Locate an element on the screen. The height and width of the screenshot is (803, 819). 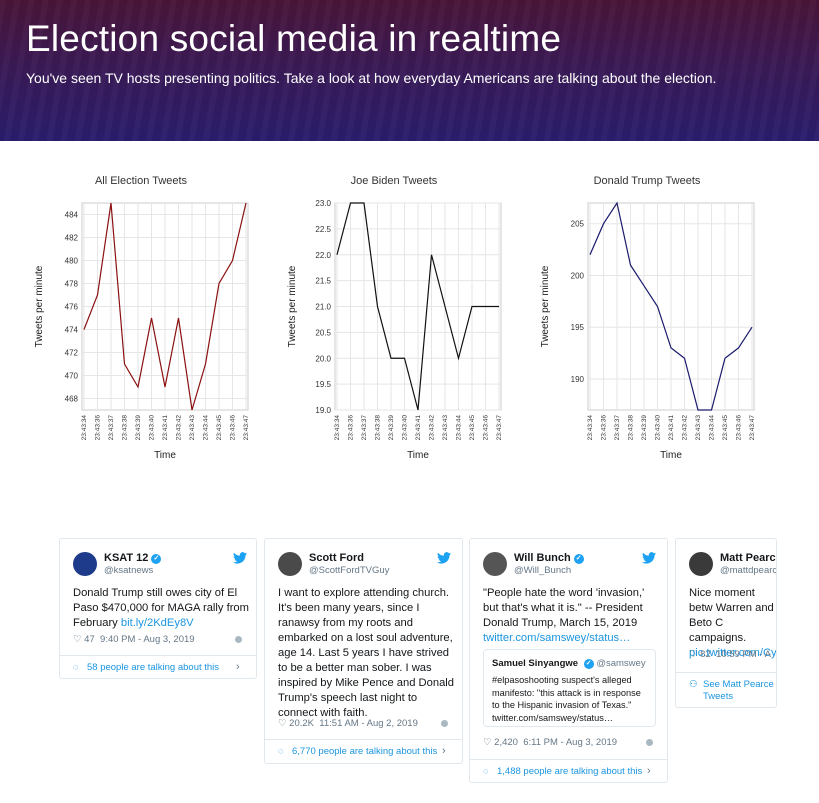
x-tick-label: 23:43:45 is located at coordinates (725, 428).